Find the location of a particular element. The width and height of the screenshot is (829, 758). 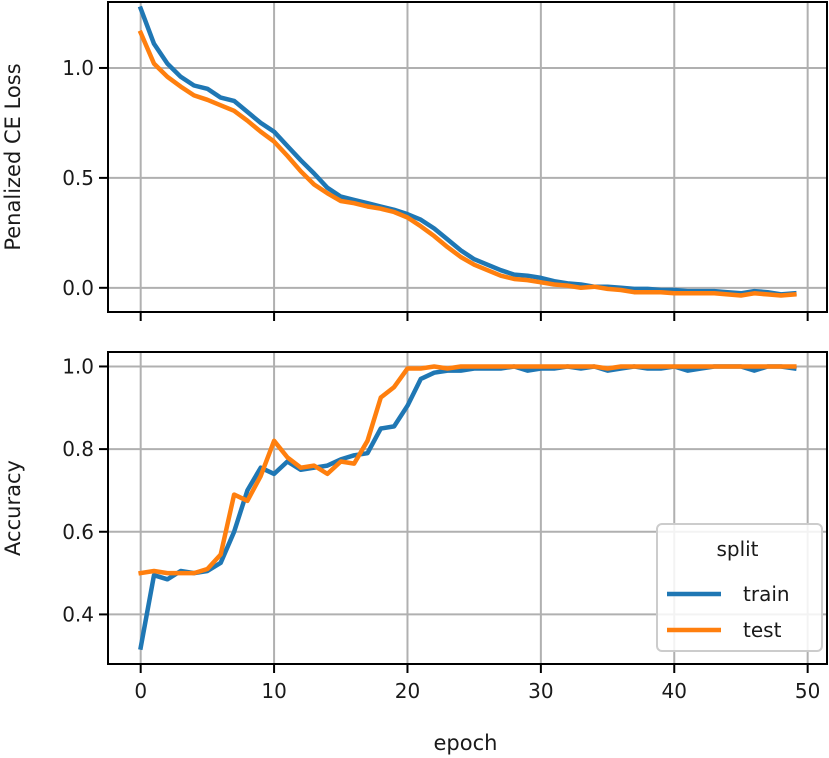

y-tick-label: 0.8 is located at coordinates (78, 449).